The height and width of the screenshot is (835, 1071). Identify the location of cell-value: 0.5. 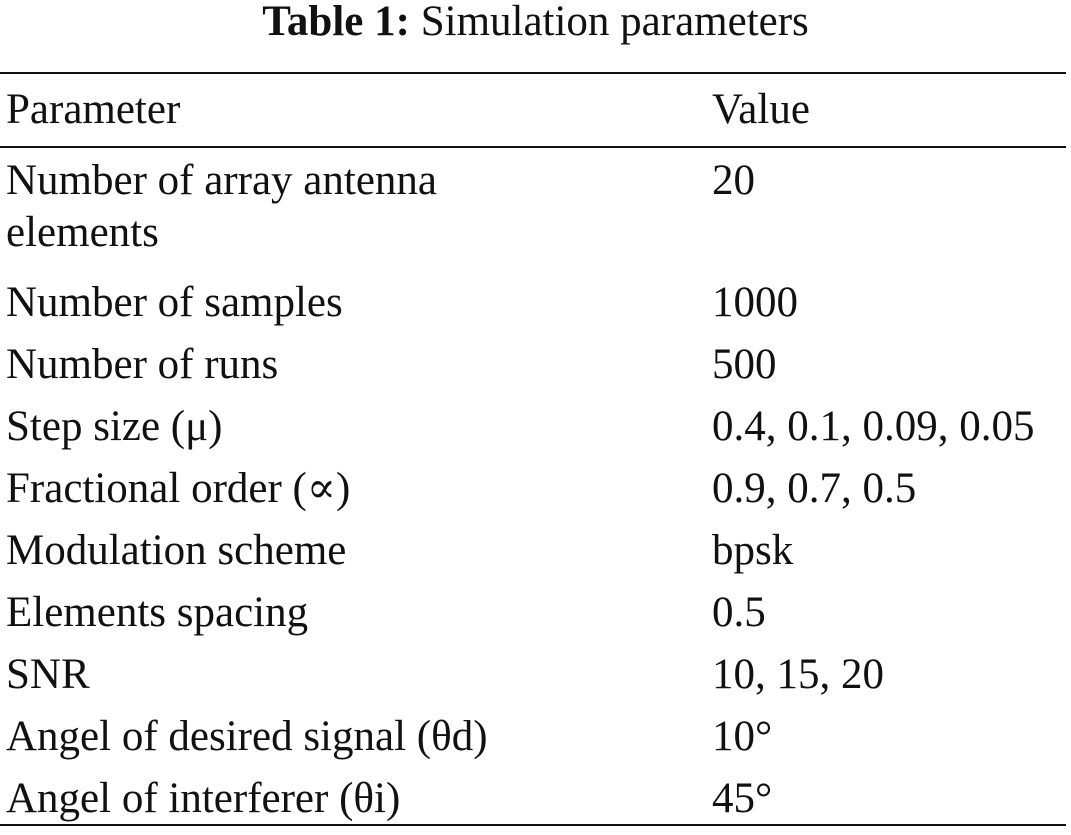
(739, 612).